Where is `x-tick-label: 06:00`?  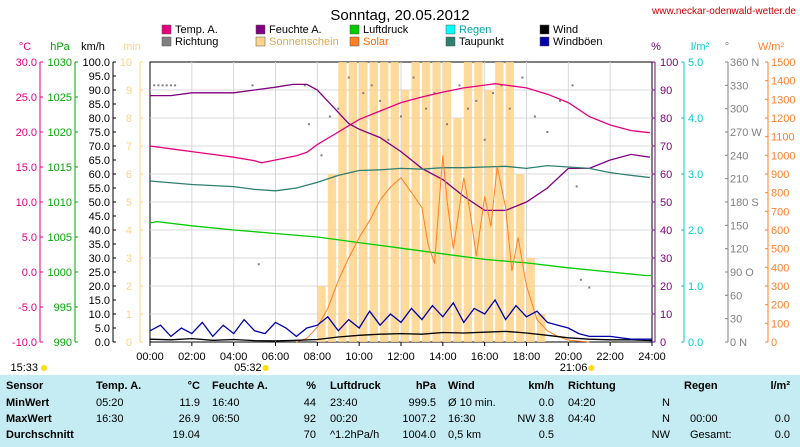
x-tick-label: 06:00 is located at coordinates (276, 357).